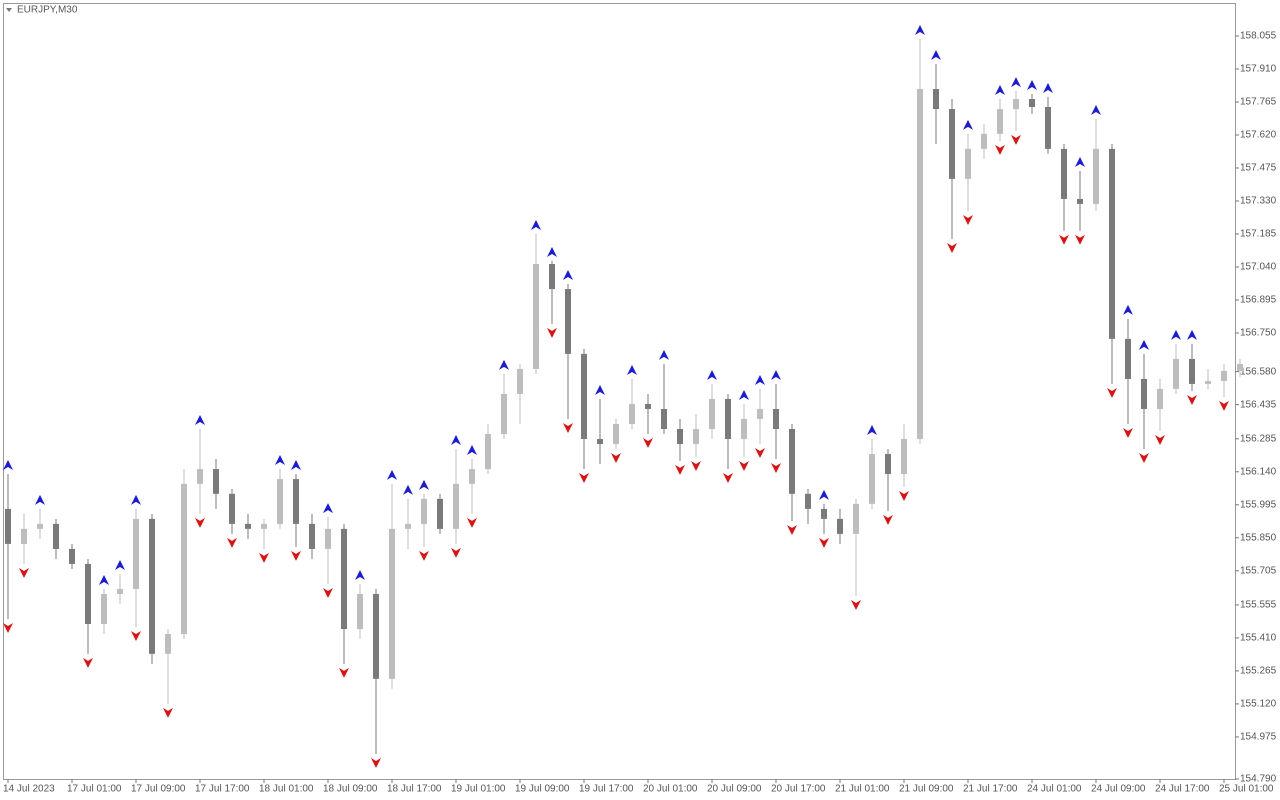  What do you see at coordinates (1258, 737) in the screenshot?
I see `y-tick-label: 154.975` at bounding box center [1258, 737].